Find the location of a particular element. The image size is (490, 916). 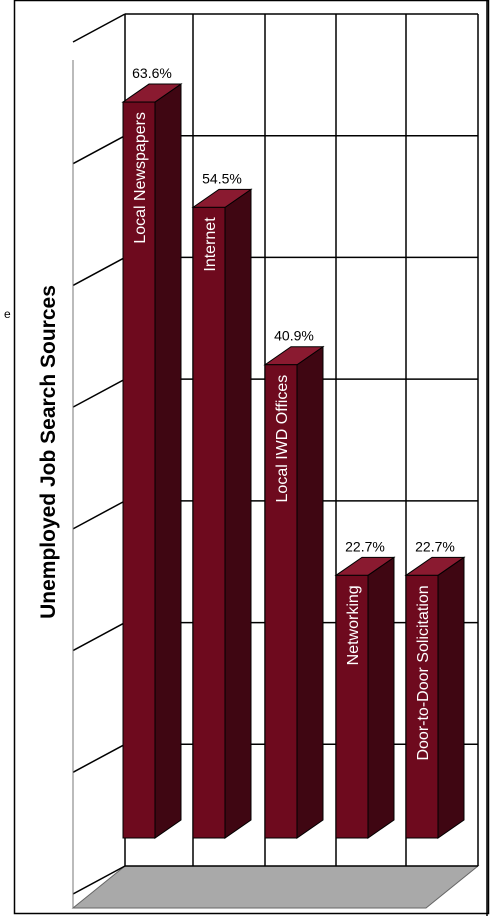

bar: Networking is located at coordinates (365, 697).